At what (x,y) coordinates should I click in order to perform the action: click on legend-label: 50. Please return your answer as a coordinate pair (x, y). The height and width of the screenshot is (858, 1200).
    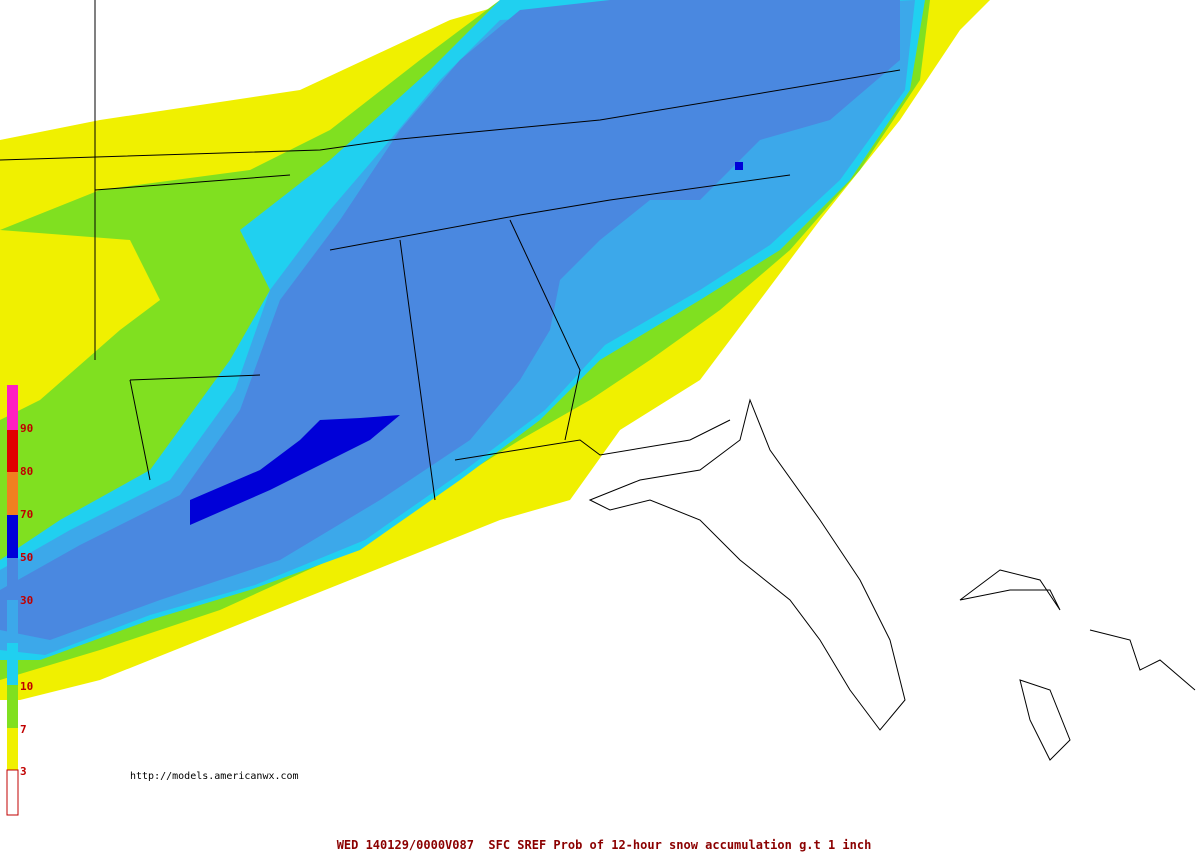
    Looking at the image, I should click on (26, 557).